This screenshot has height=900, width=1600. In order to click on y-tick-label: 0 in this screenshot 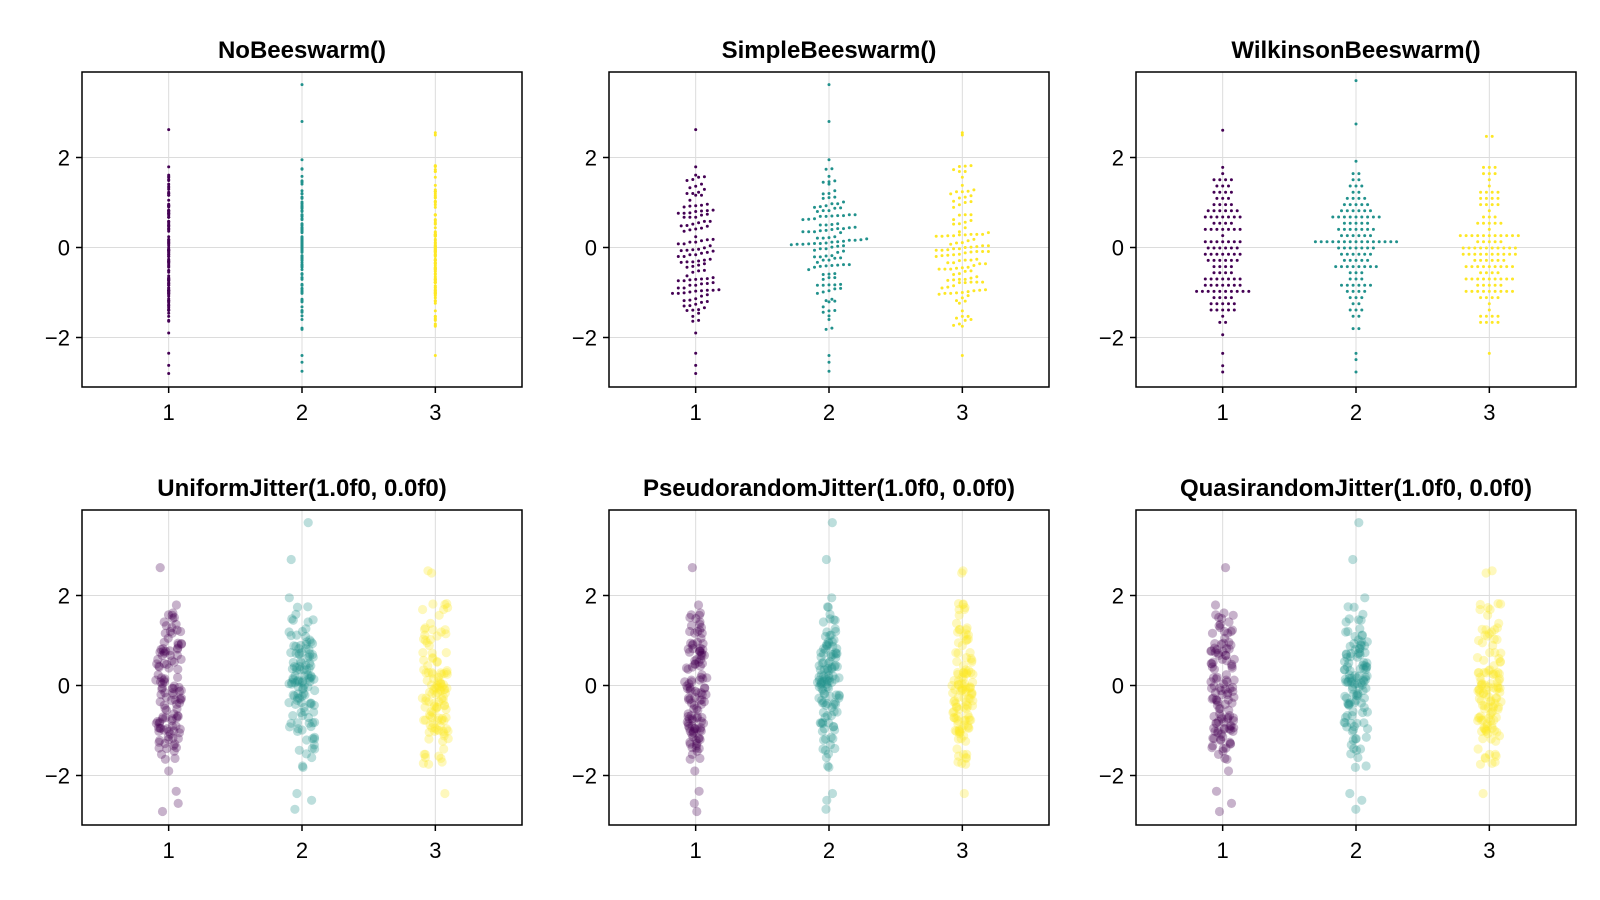, I will do `click(1118, 248)`.